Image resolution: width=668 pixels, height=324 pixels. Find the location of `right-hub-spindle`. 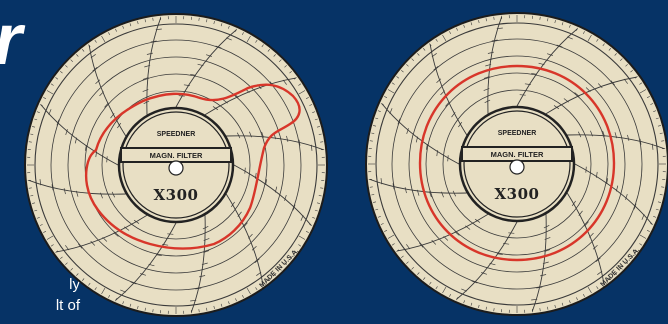

right-hub-spindle is located at coordinates (517, 167).